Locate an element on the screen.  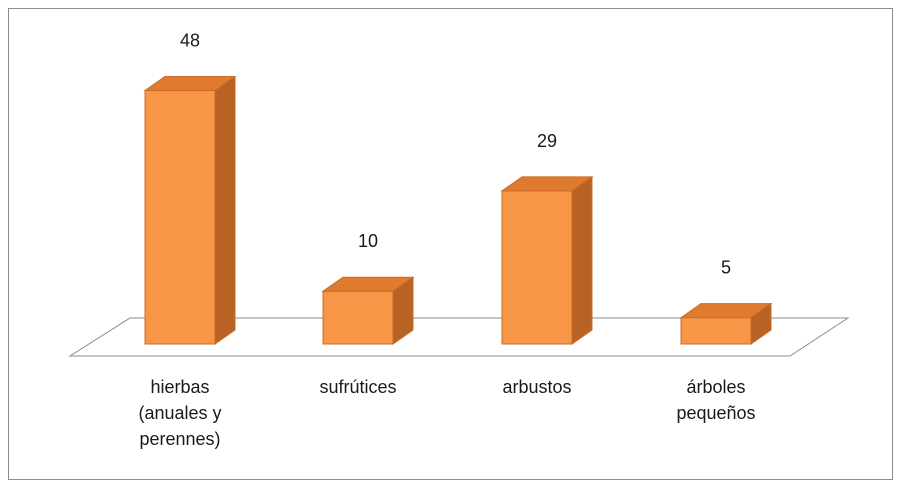
category-label-1: sufrútices is located at coordinates (357, 387).